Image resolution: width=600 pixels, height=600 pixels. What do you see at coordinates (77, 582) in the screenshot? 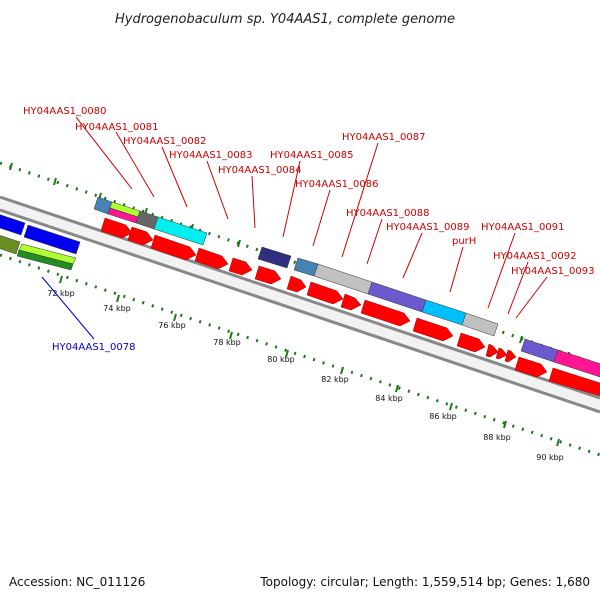
I see `accession-text: Accession: NC_011126` at bounding box center [77, 582].